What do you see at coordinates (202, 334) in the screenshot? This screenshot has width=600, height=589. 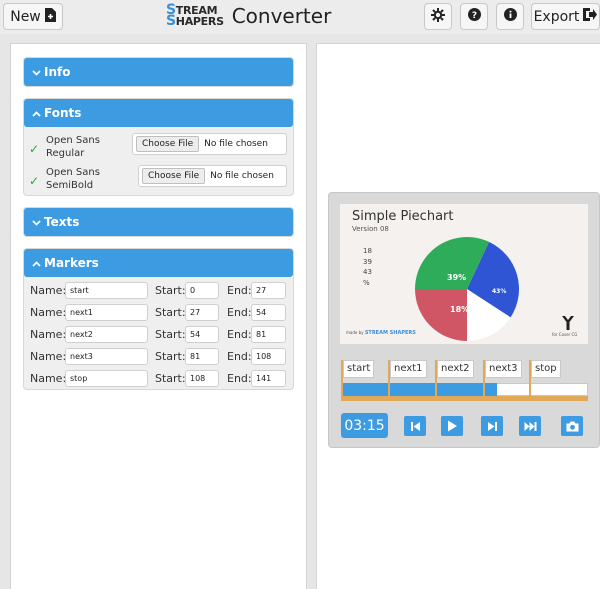 I see `marker-start-input: 54` at bounding box center [202, 334].